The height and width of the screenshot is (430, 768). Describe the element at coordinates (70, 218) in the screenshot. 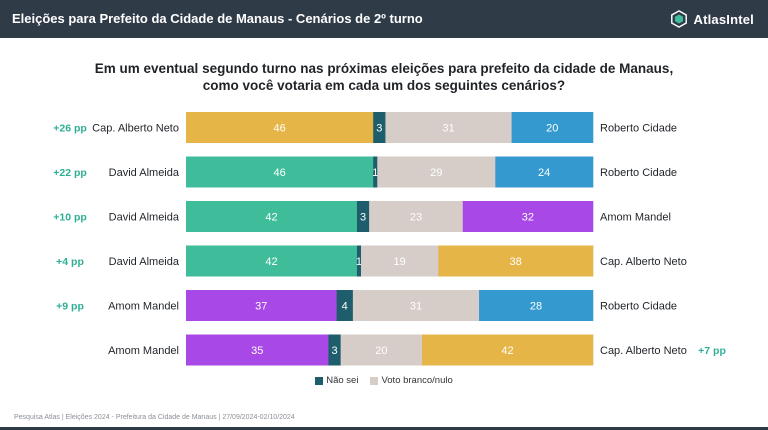

I see `lead-margin-label: +10 pp` at that location.